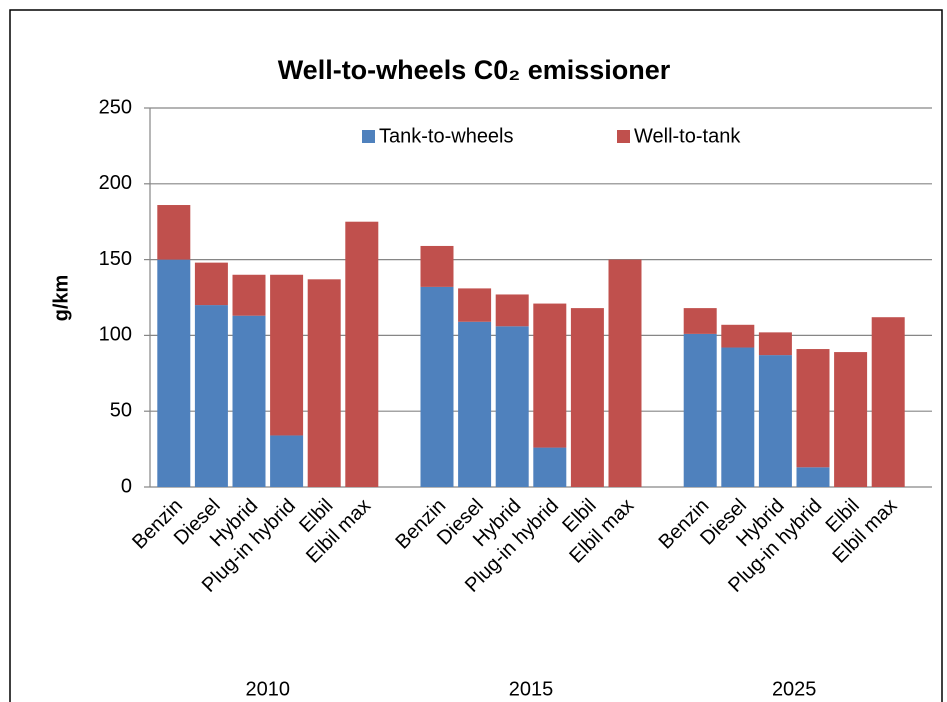 The height and width of the screenshot is (702, 947). What do you see at coordinates (61, 298) in the screenshot?
I see `y-axis-label: g/km` at bounding box center [61, 298].